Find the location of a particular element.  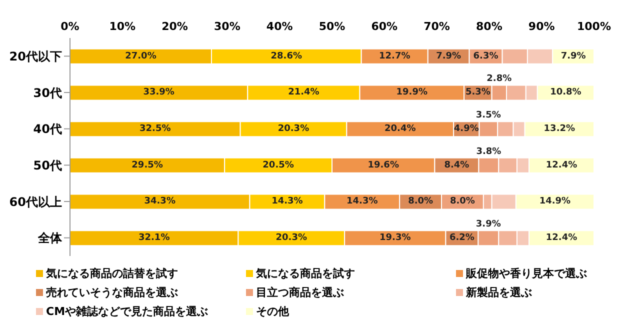

data-label: 12.7% is located at coordinates (394, 56).